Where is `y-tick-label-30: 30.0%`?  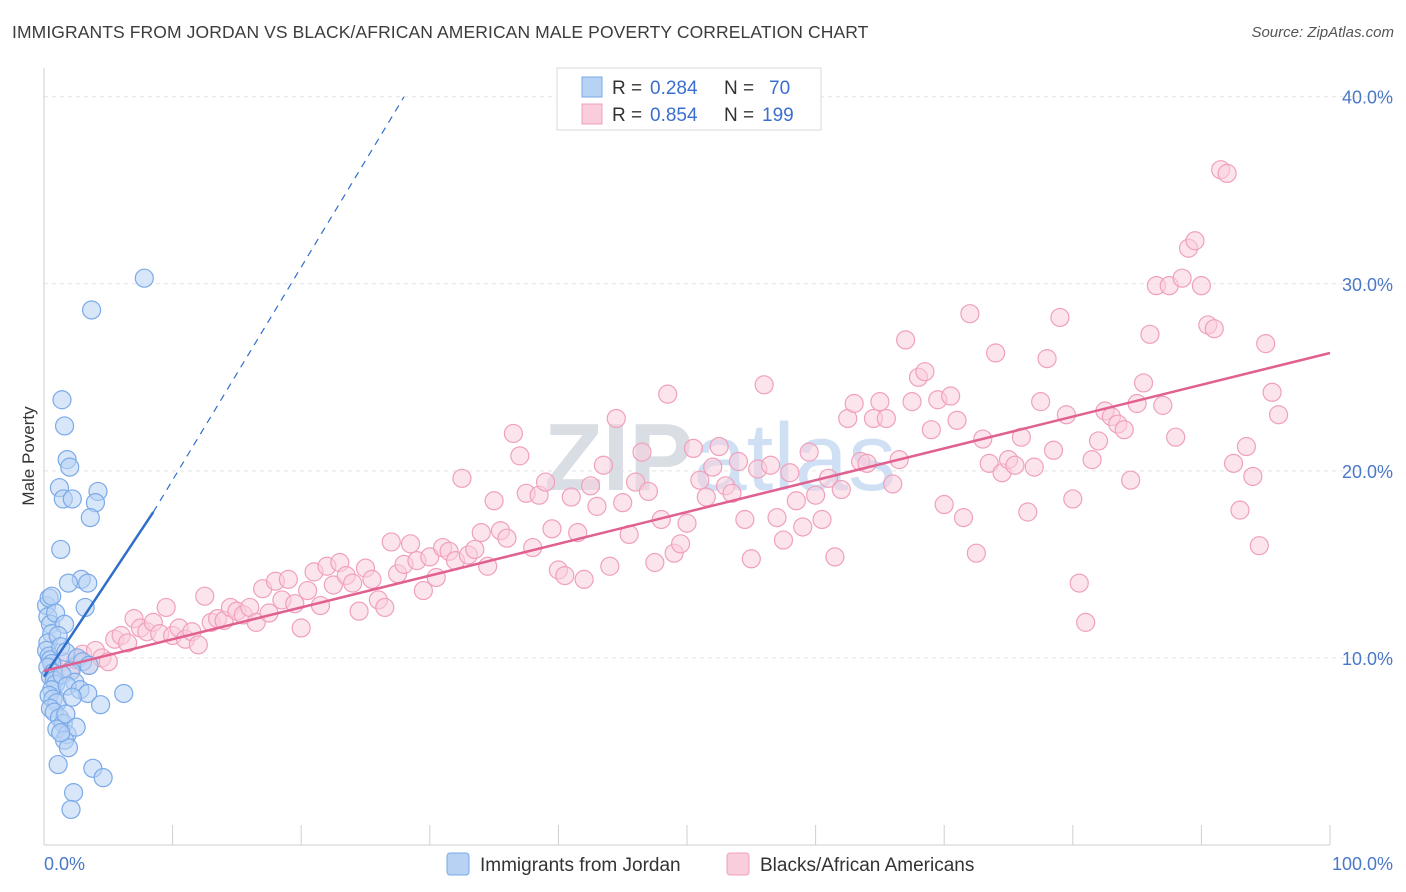
y-tick-label-30: 30.0% is located at coordinates (1367, 285).